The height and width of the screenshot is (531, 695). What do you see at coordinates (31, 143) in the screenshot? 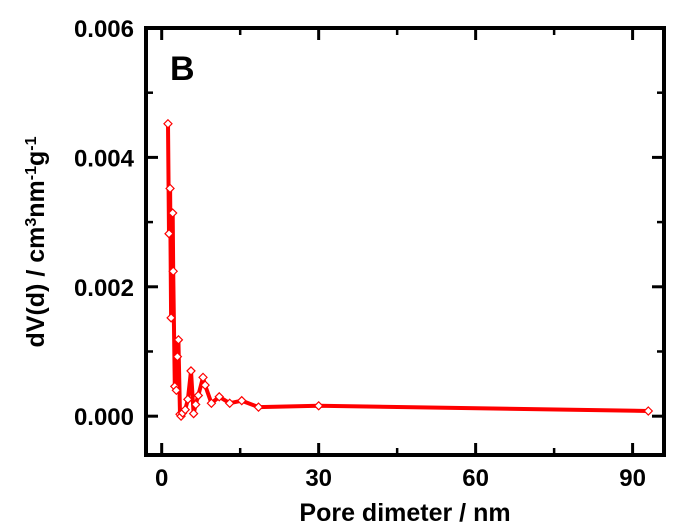
I see `y-axis-title-sup3: -1` at bounding box center [31, 143].